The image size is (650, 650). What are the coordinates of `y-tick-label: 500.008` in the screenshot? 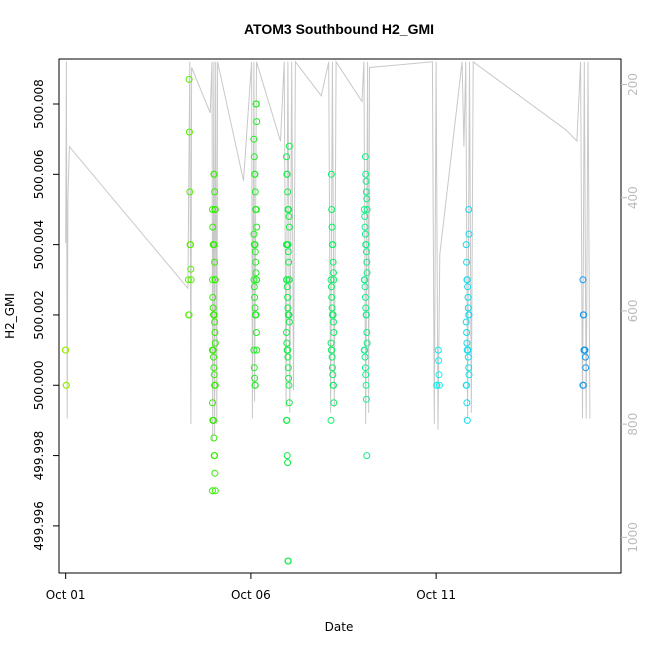 It's located at (39, 104).